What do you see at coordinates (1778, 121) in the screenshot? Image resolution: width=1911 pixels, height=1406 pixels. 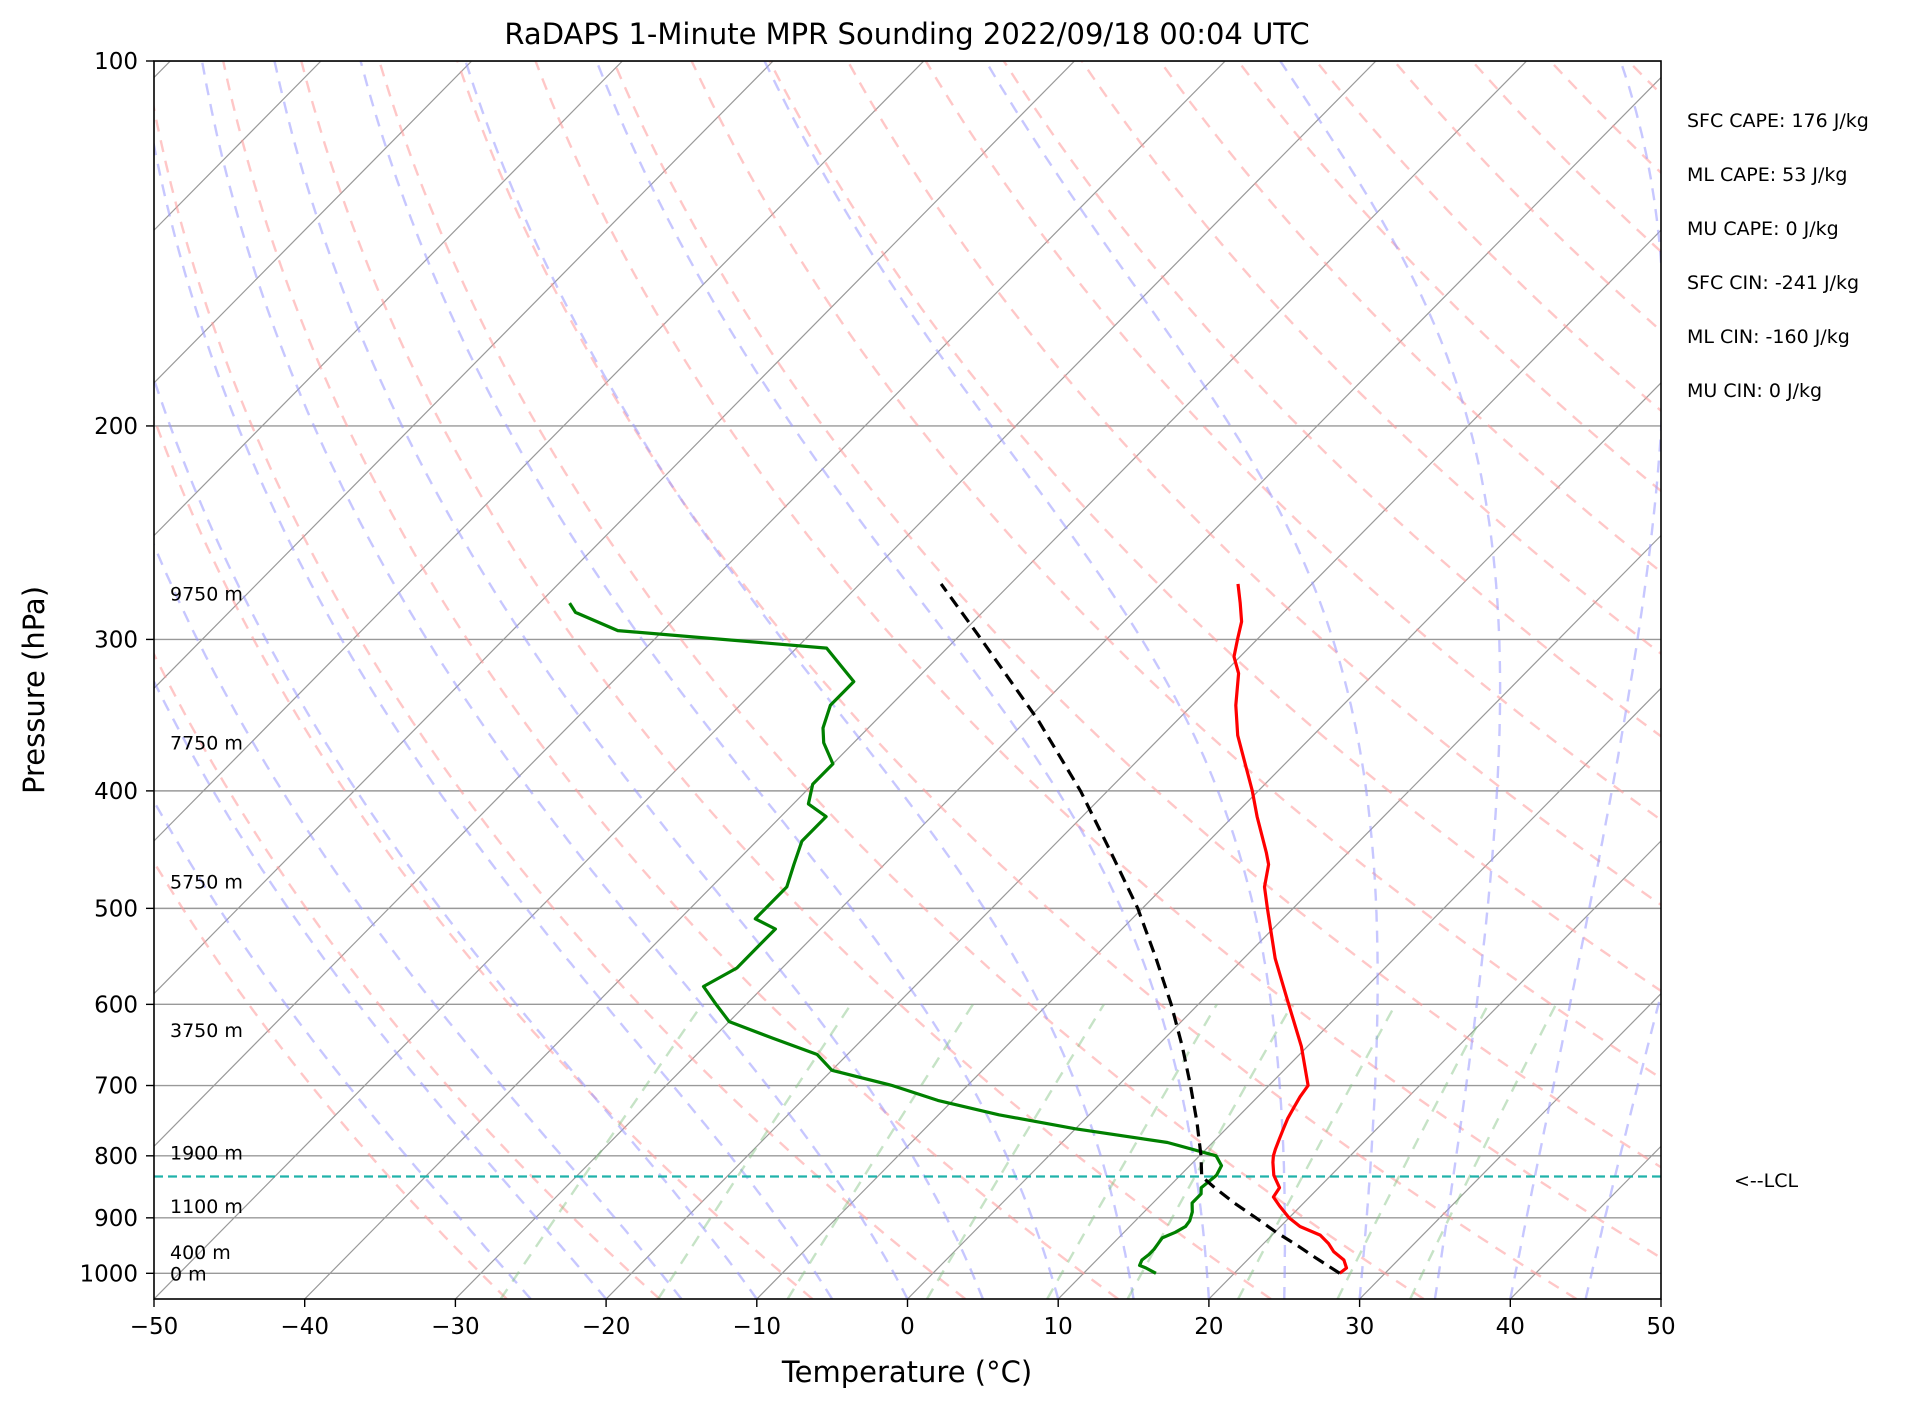 I see `sfc-cape-text: SFC CAPE: 176 J/kg` at bounding box center [1778, 121].